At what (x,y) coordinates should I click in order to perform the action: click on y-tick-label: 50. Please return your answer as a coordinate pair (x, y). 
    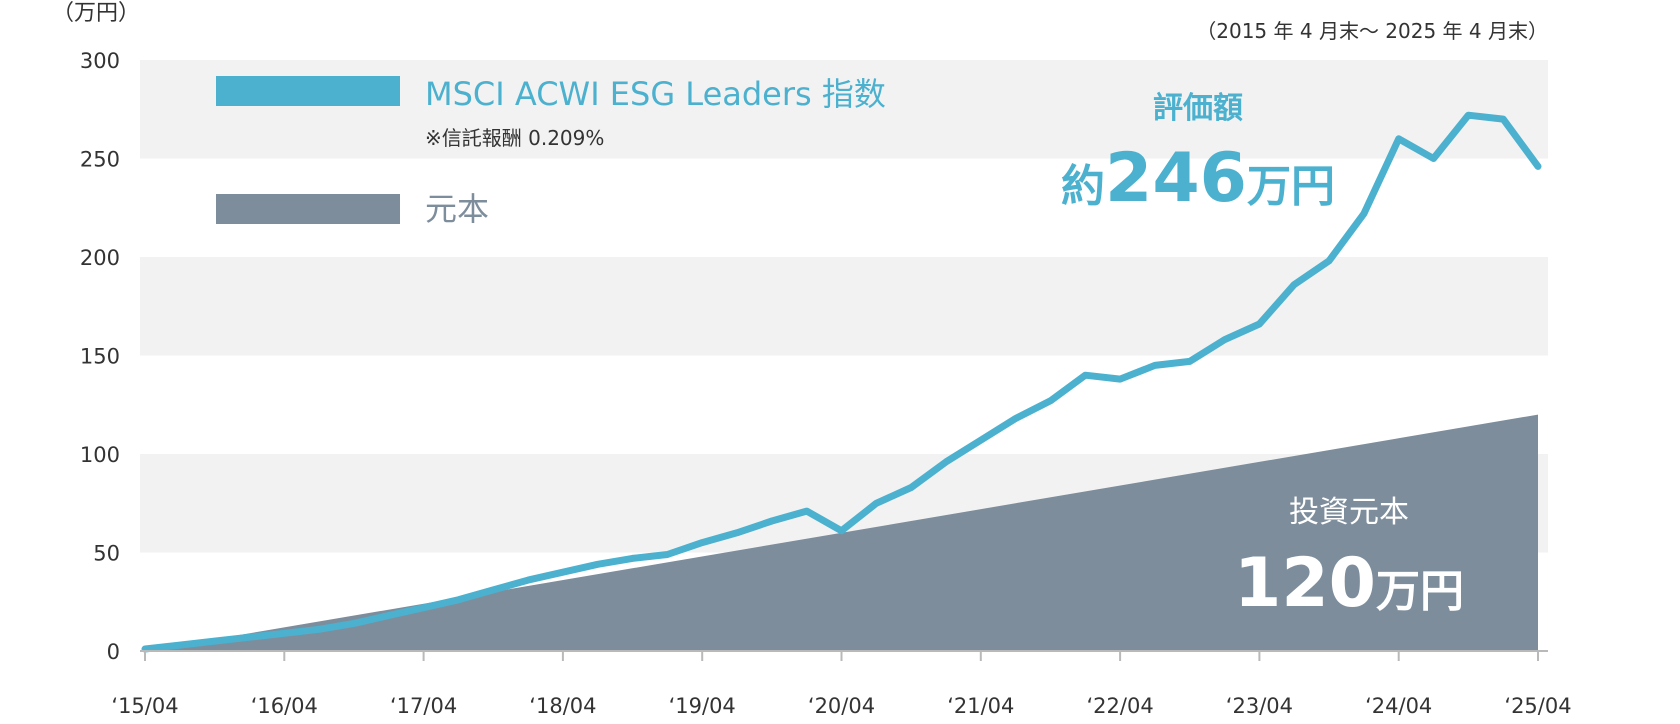
    Looking at the image, I should click on (106, 554).